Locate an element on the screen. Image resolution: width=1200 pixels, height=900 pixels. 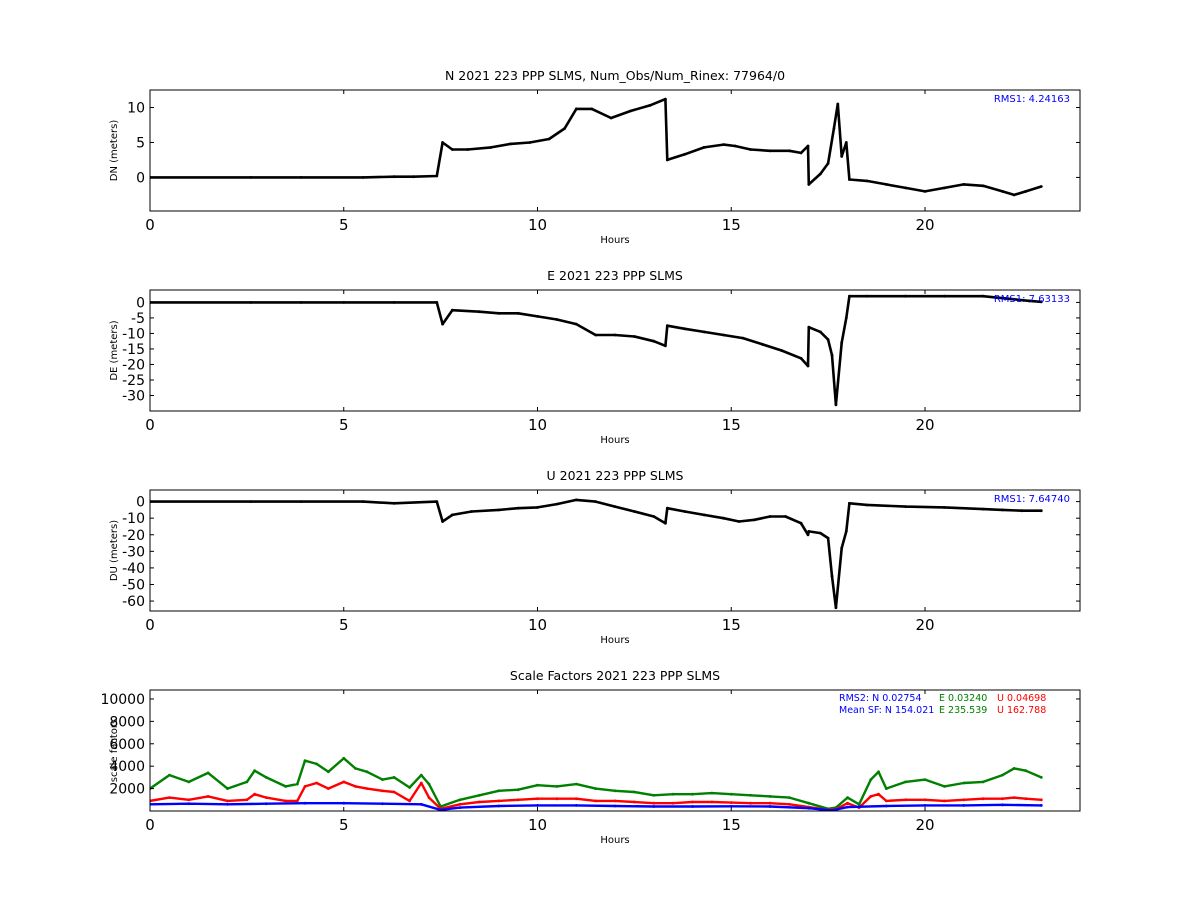
scale-factor-annotation: E 235.539 is located at coordinates (963, 710).